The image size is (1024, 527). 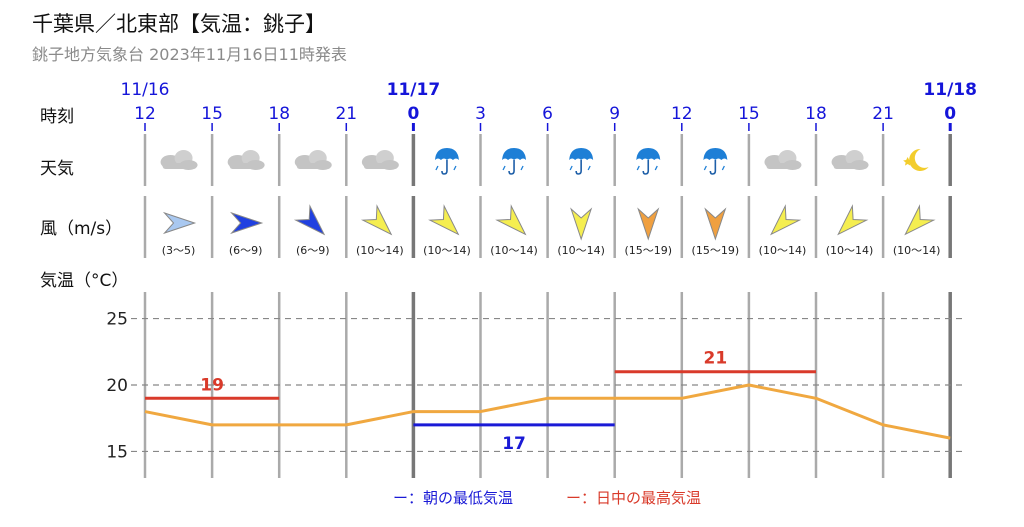 I want to click on y-tick-label: 25, so click(x=117, y=320).